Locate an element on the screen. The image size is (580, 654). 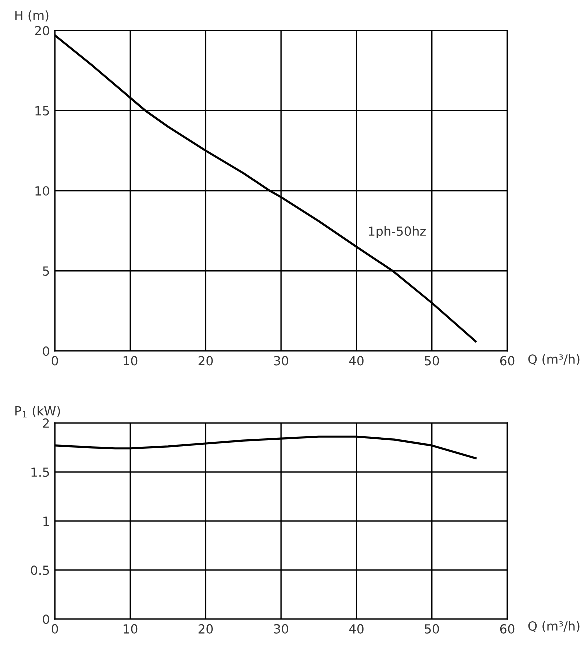
y-tick-label: 1.5 is located at coordinates (41, 473).